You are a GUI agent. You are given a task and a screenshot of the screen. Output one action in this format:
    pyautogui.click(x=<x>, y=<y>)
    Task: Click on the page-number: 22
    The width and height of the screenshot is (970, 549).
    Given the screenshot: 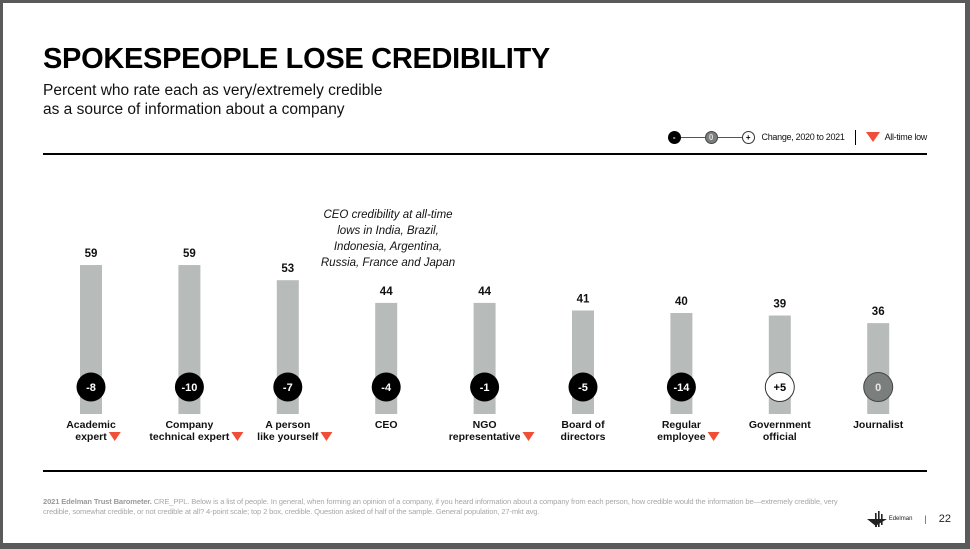 What is the action you would take?
    pyautogui.click(x=944, y=519)
    